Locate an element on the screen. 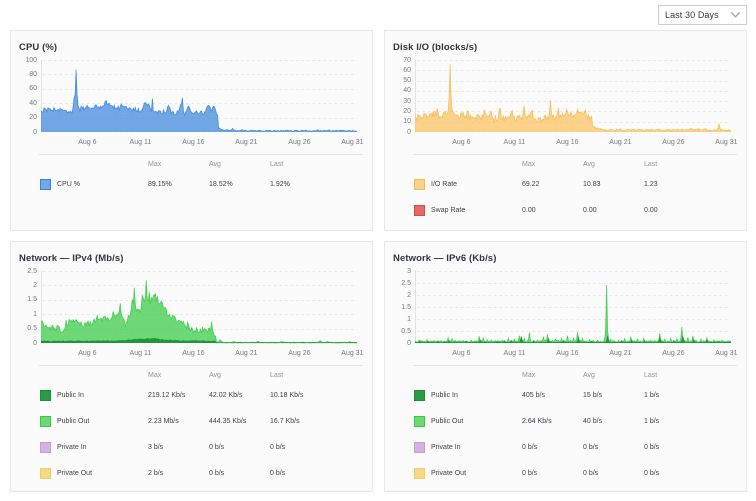  legend-value-last: 1 b/s is located at coordinates (652, 421).